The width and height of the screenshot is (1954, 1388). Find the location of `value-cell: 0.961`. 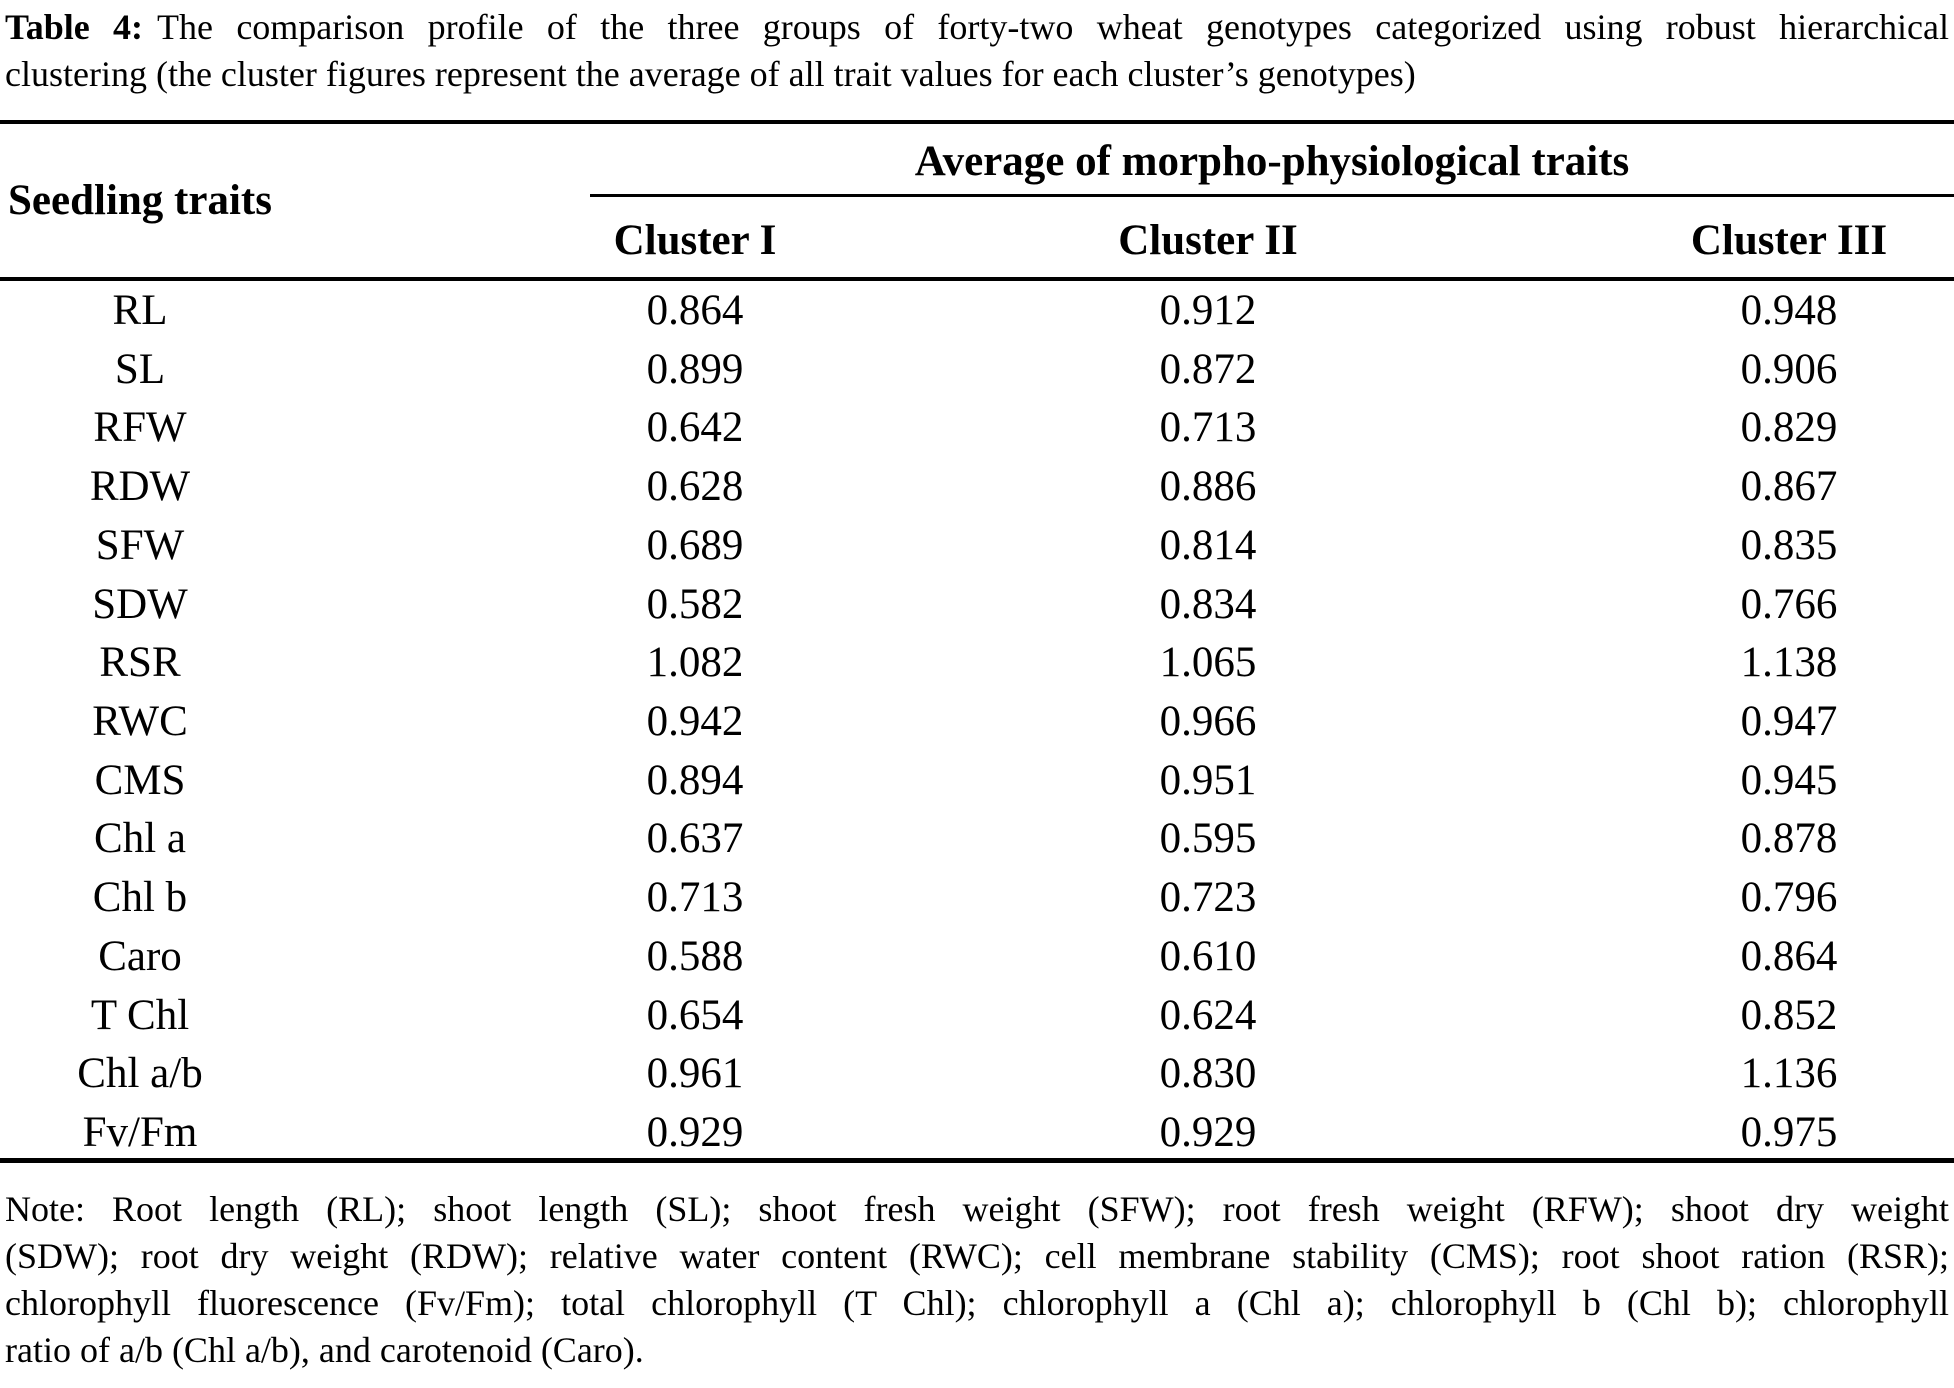

value-cell: 0.961 is located at coordinates (695, 1073).